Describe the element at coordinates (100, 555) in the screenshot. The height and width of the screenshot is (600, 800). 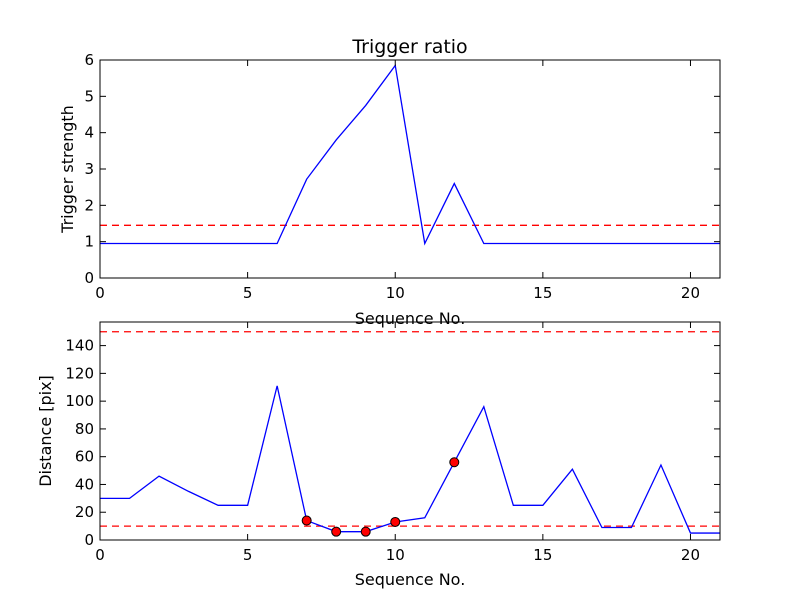
I see `bottom-chart-xtick-label: 0` at that location.